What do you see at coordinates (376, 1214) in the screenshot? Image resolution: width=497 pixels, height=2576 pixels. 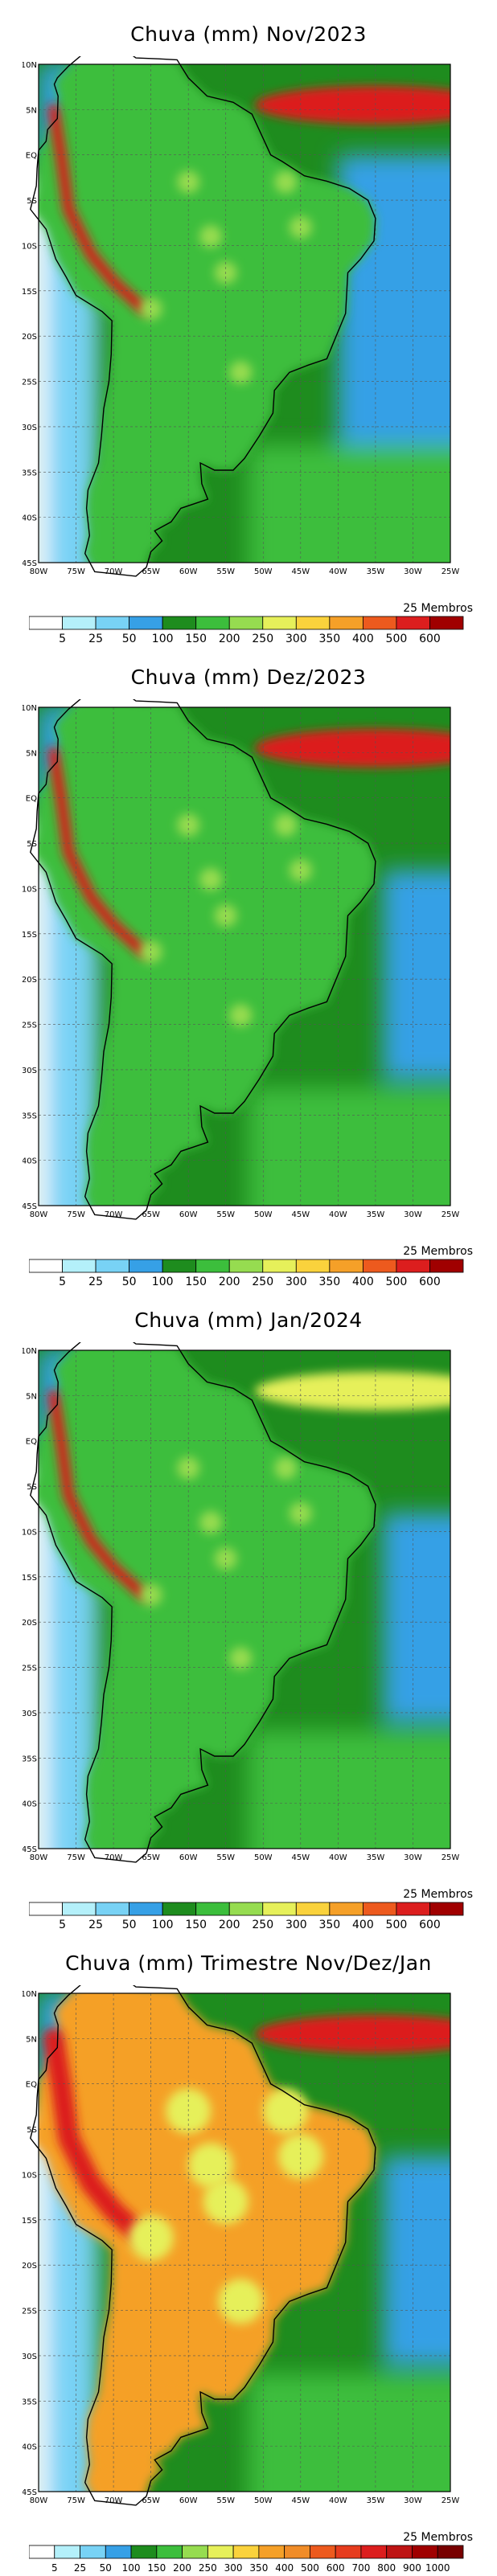 I see `lon-tick-label: 35W` at bounding box center [376, 1214].